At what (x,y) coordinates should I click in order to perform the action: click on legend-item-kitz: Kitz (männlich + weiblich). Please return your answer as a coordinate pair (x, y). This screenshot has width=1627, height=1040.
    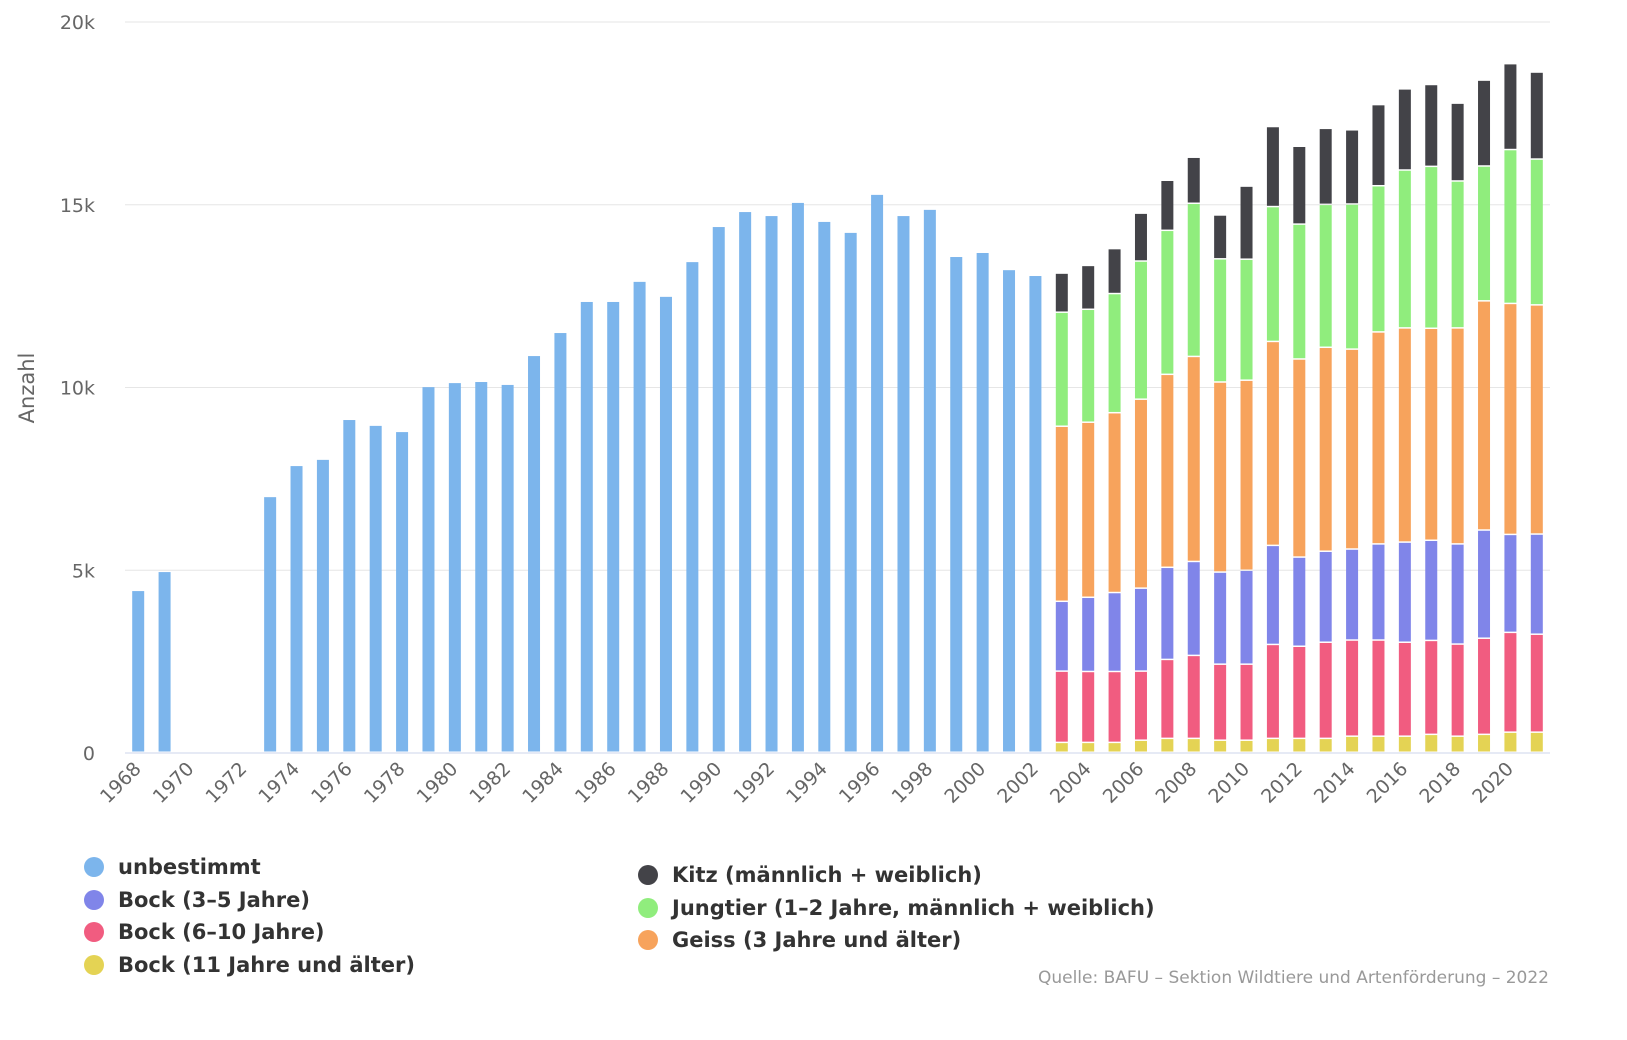
    Looking at the image, I should click on (896, 875).